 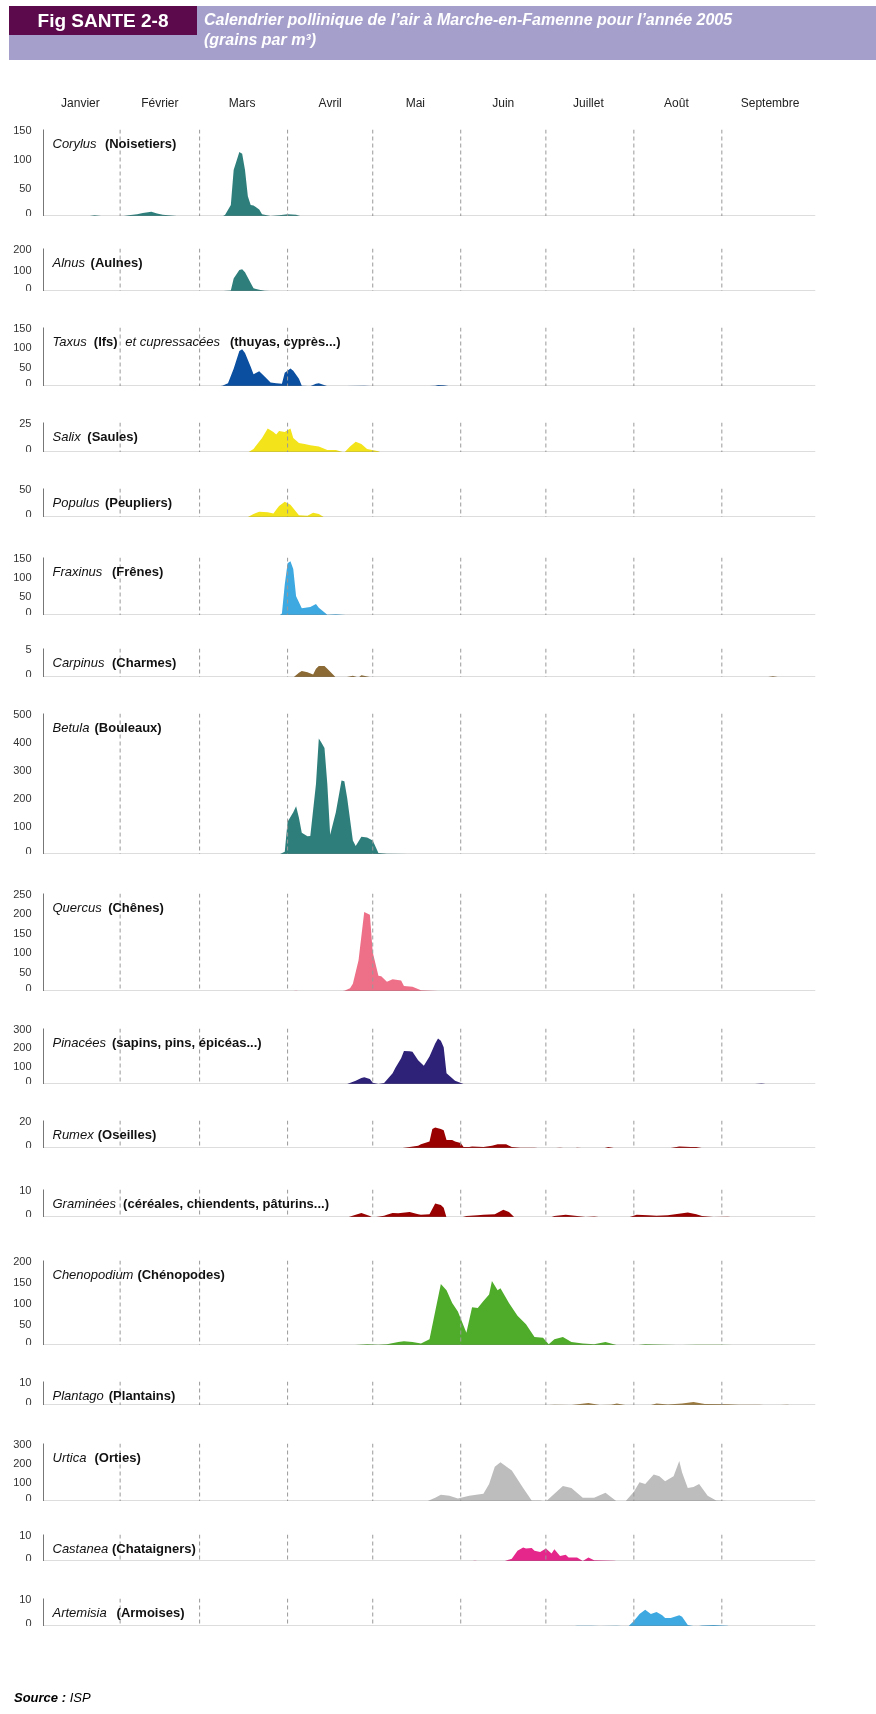 What do you see at coordinates (28, 648) in the screenshot?
I see `y-tick-label: 5` at bounding box center [28, 648].